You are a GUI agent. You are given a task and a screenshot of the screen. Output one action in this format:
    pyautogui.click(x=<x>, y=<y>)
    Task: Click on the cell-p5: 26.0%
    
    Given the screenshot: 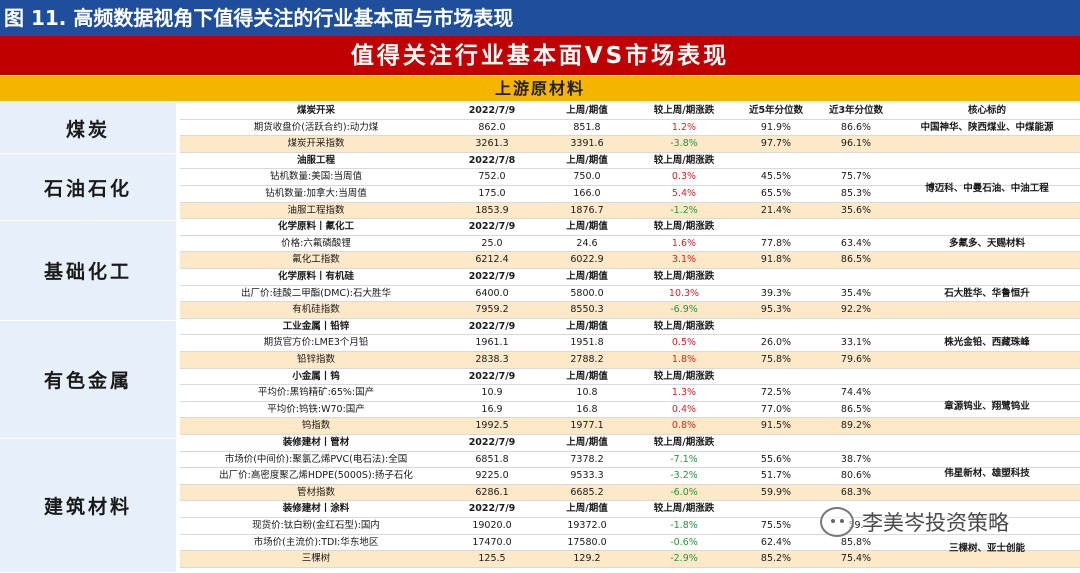 What is the action you would take?
    pyautogui.click(x=776, y=343)
    